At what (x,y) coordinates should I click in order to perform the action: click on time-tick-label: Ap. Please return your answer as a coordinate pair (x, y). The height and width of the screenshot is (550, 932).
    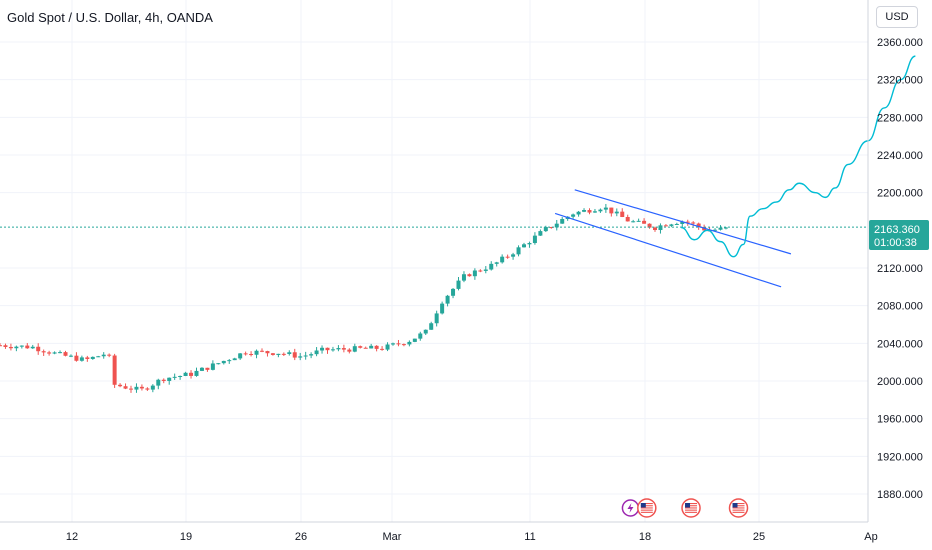
    Looking at the image, I should click on (870, 537).